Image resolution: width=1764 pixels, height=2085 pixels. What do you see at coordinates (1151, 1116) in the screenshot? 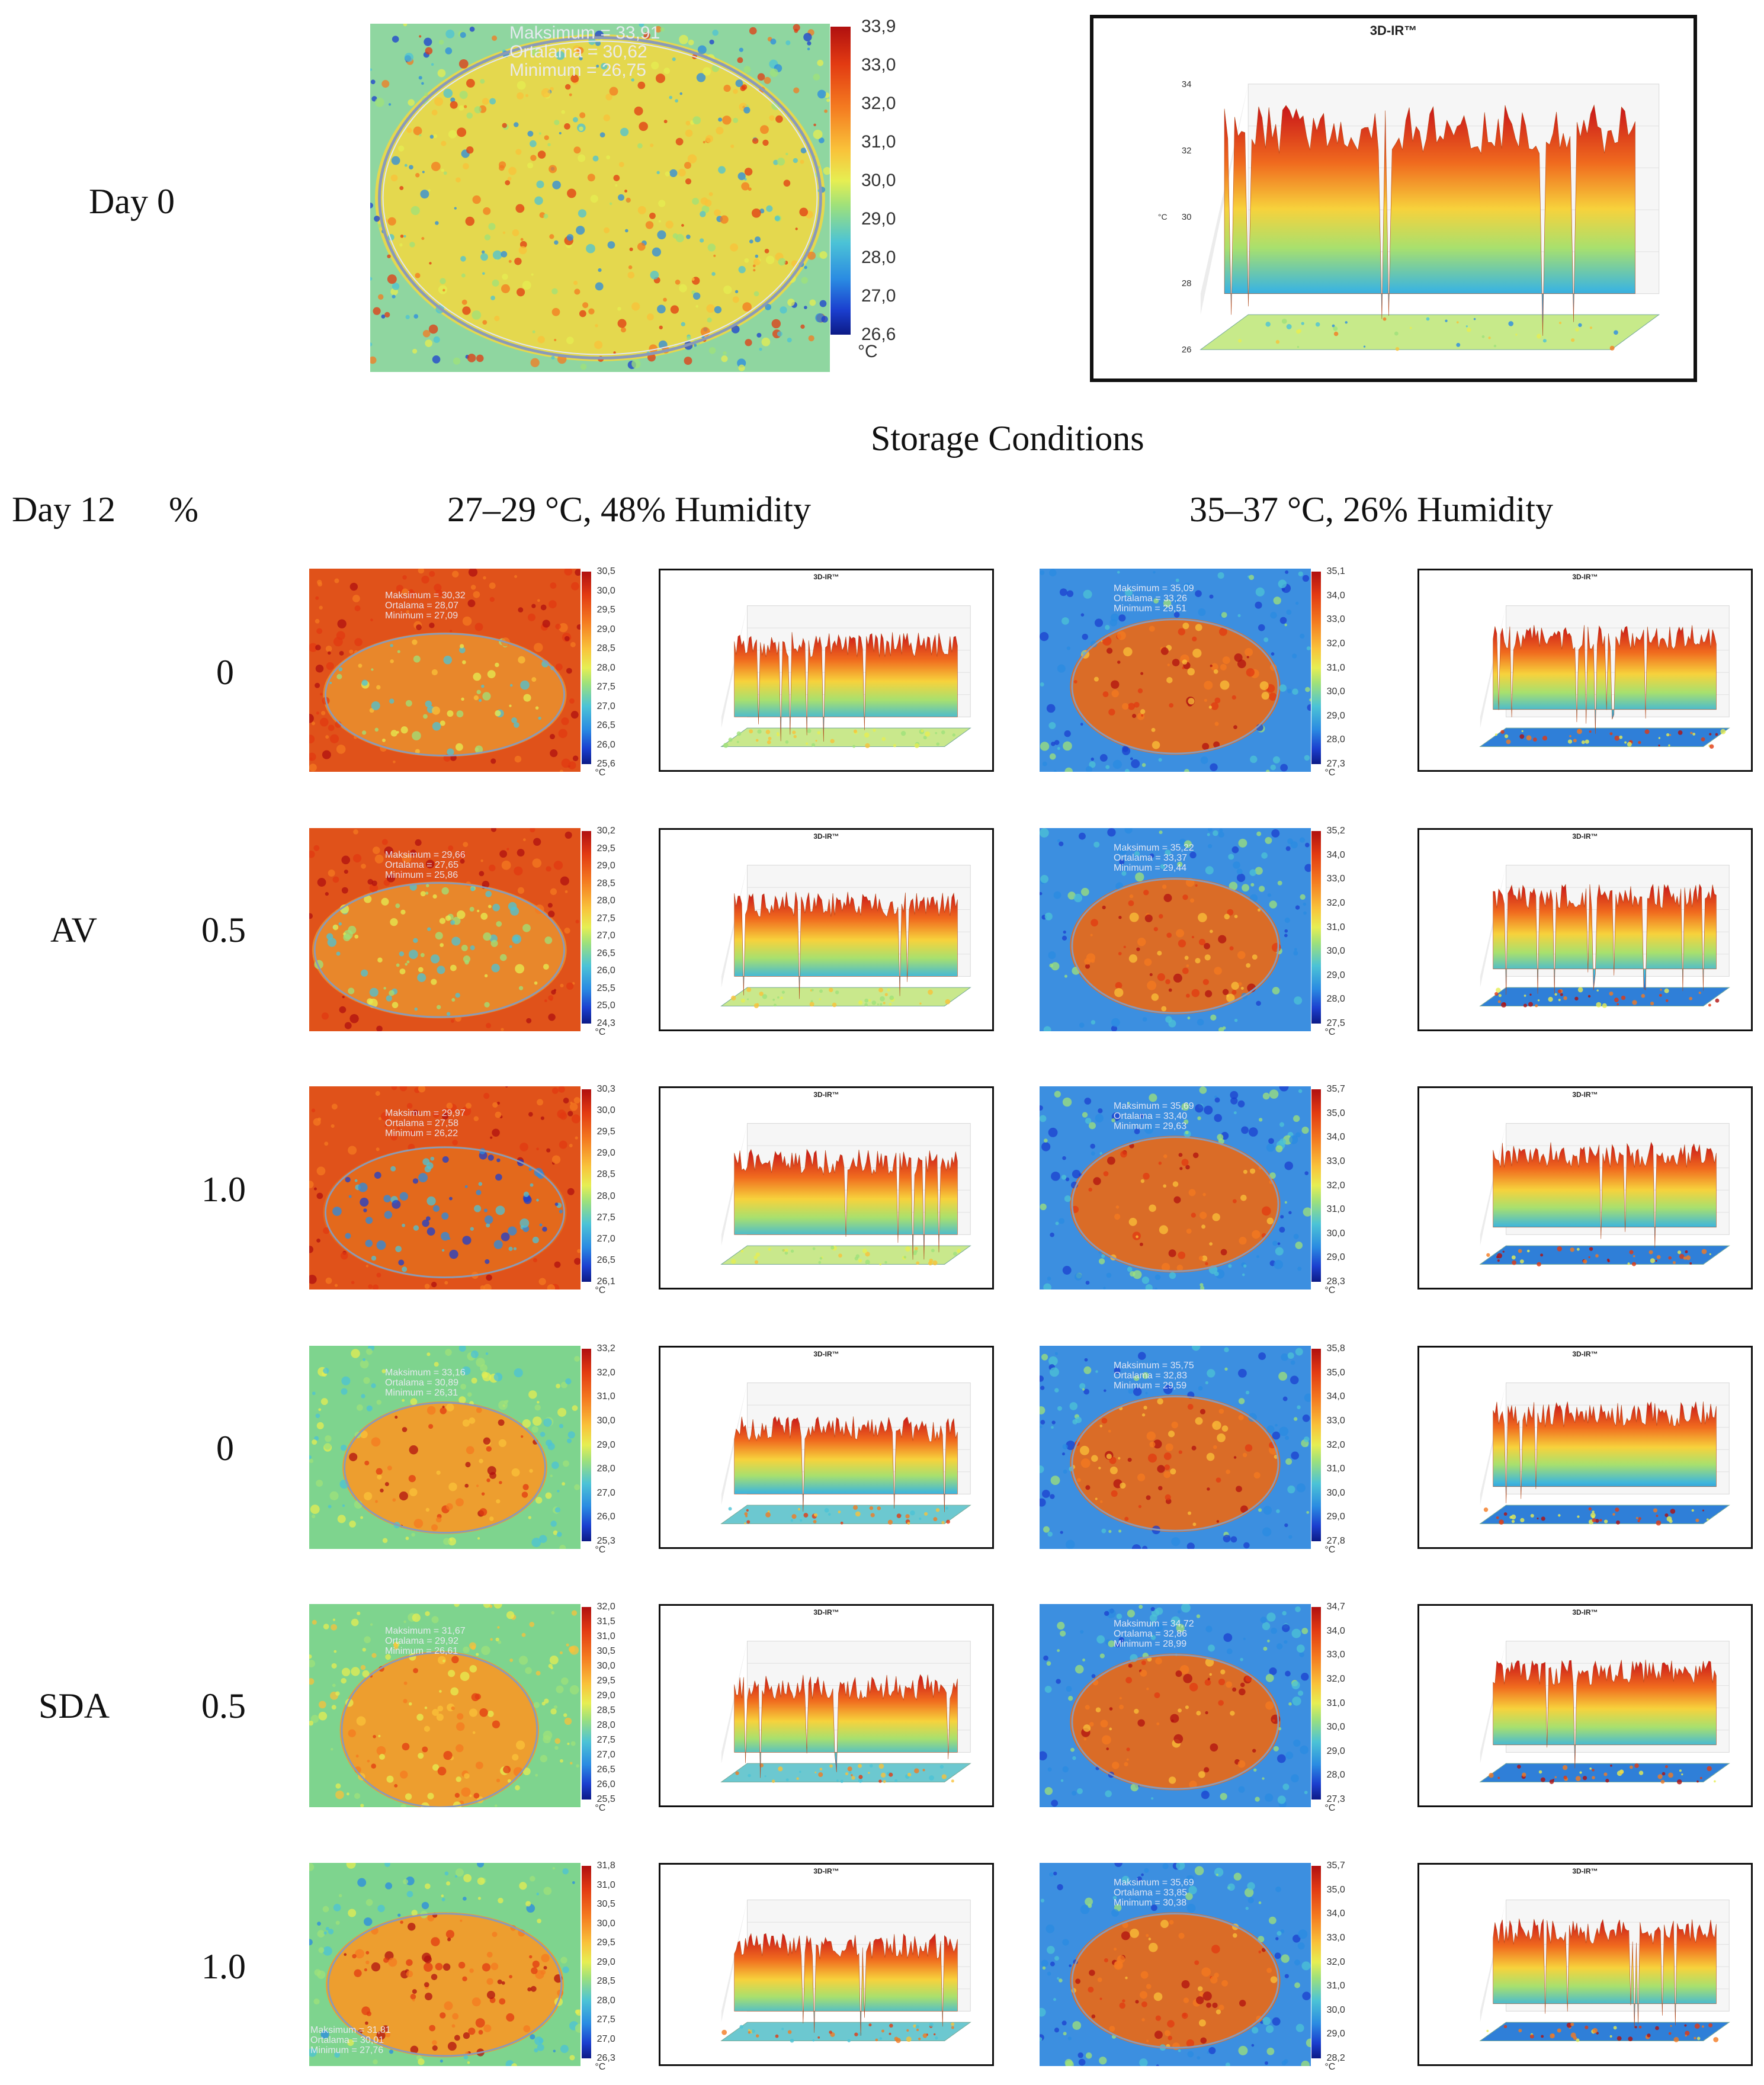
I see `temperature-stat: Ortalama = 33,40` at bounding box center [1151, 1116].